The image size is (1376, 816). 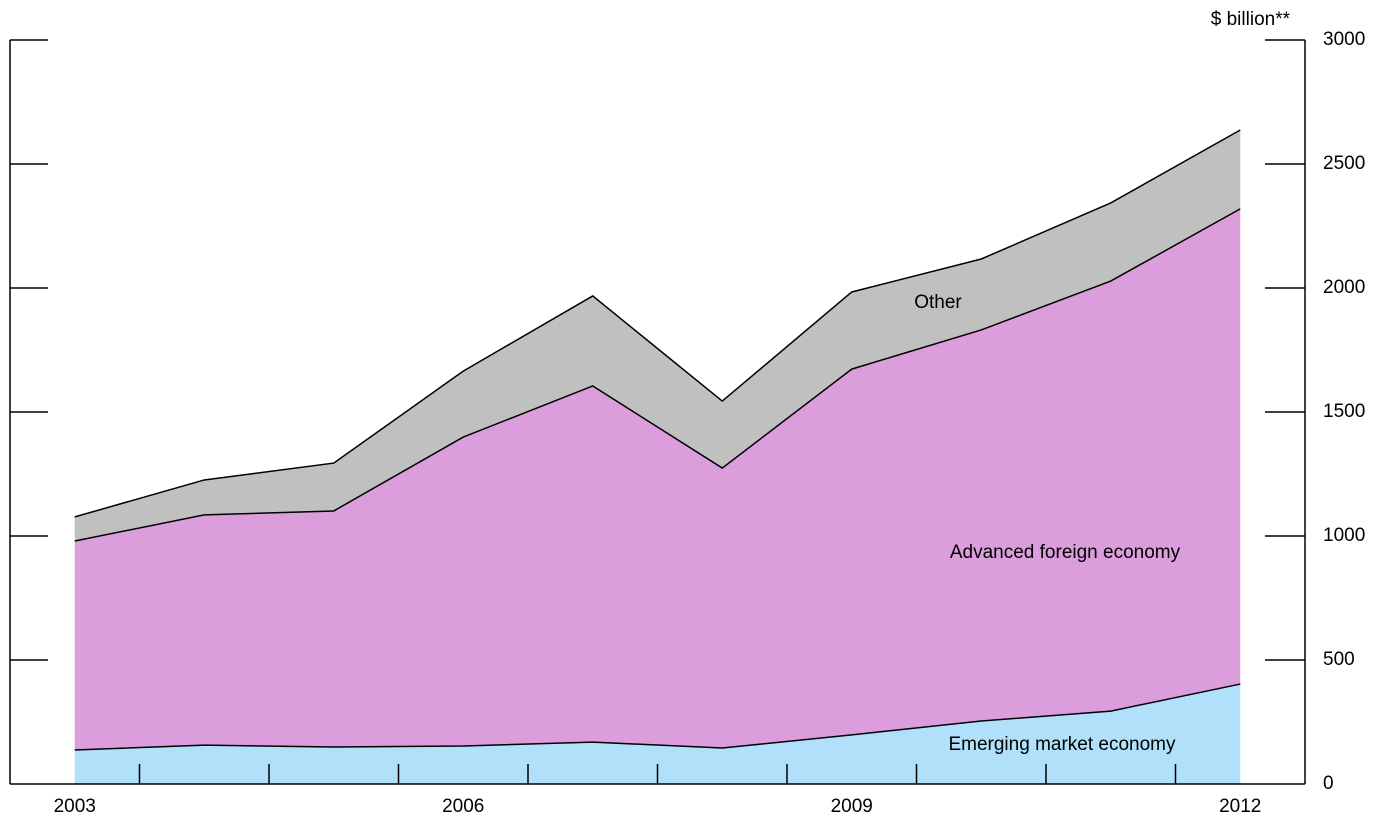 What do you see at coordinates (852, 806) in the screenshot?
I see `x-tick-label: 2009` at bounding box center [852, 806].